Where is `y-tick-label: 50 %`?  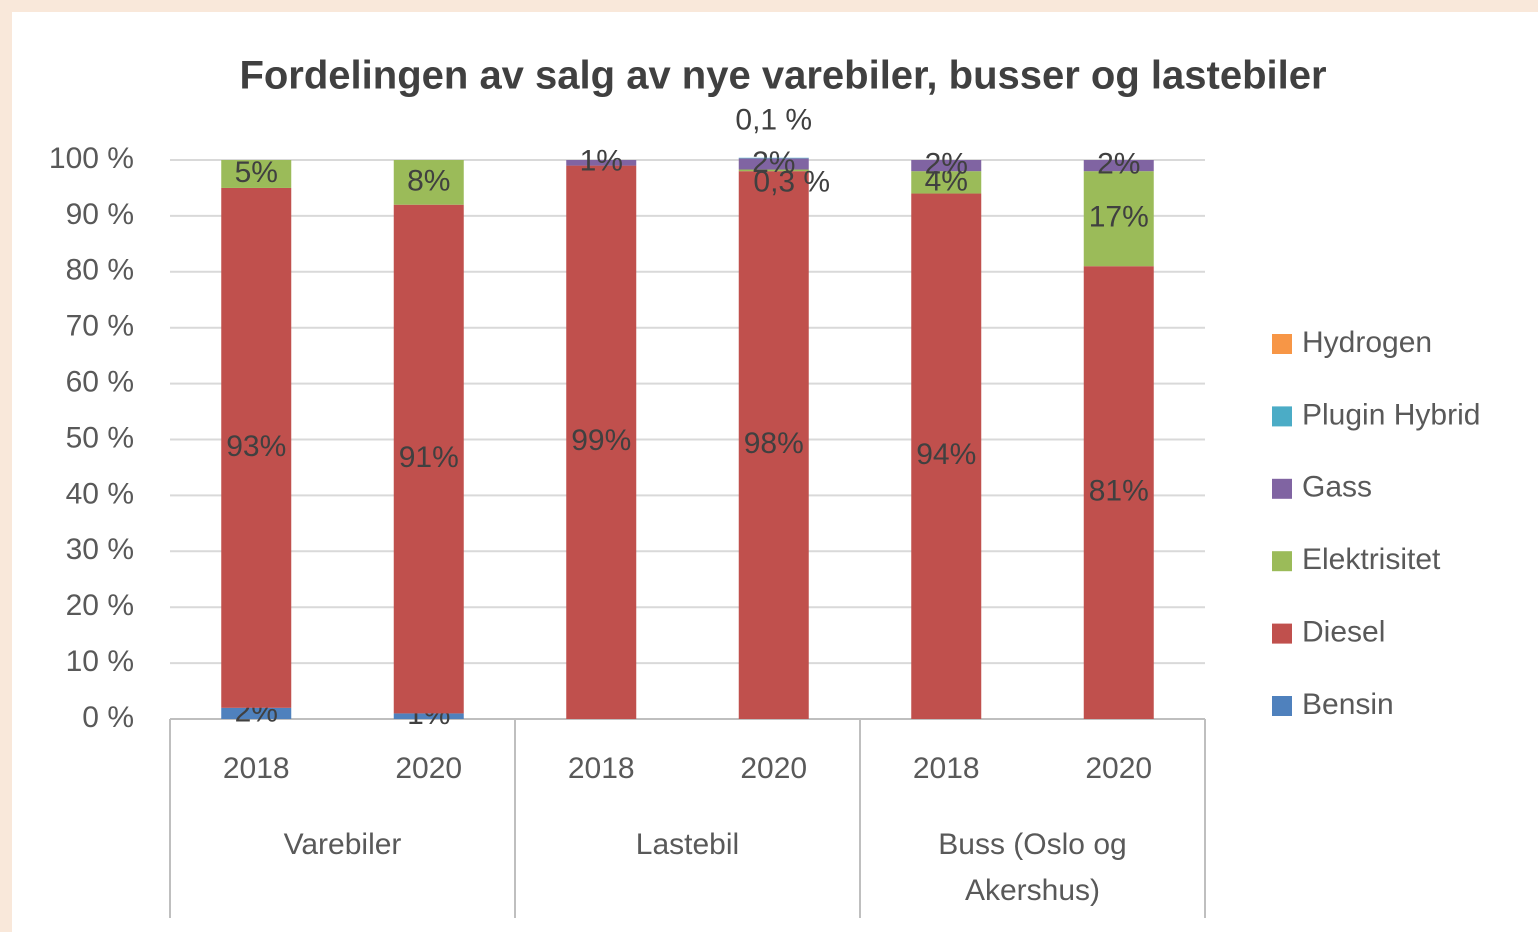
y-tick-label: 50 % is located at coordinates (100, 437).